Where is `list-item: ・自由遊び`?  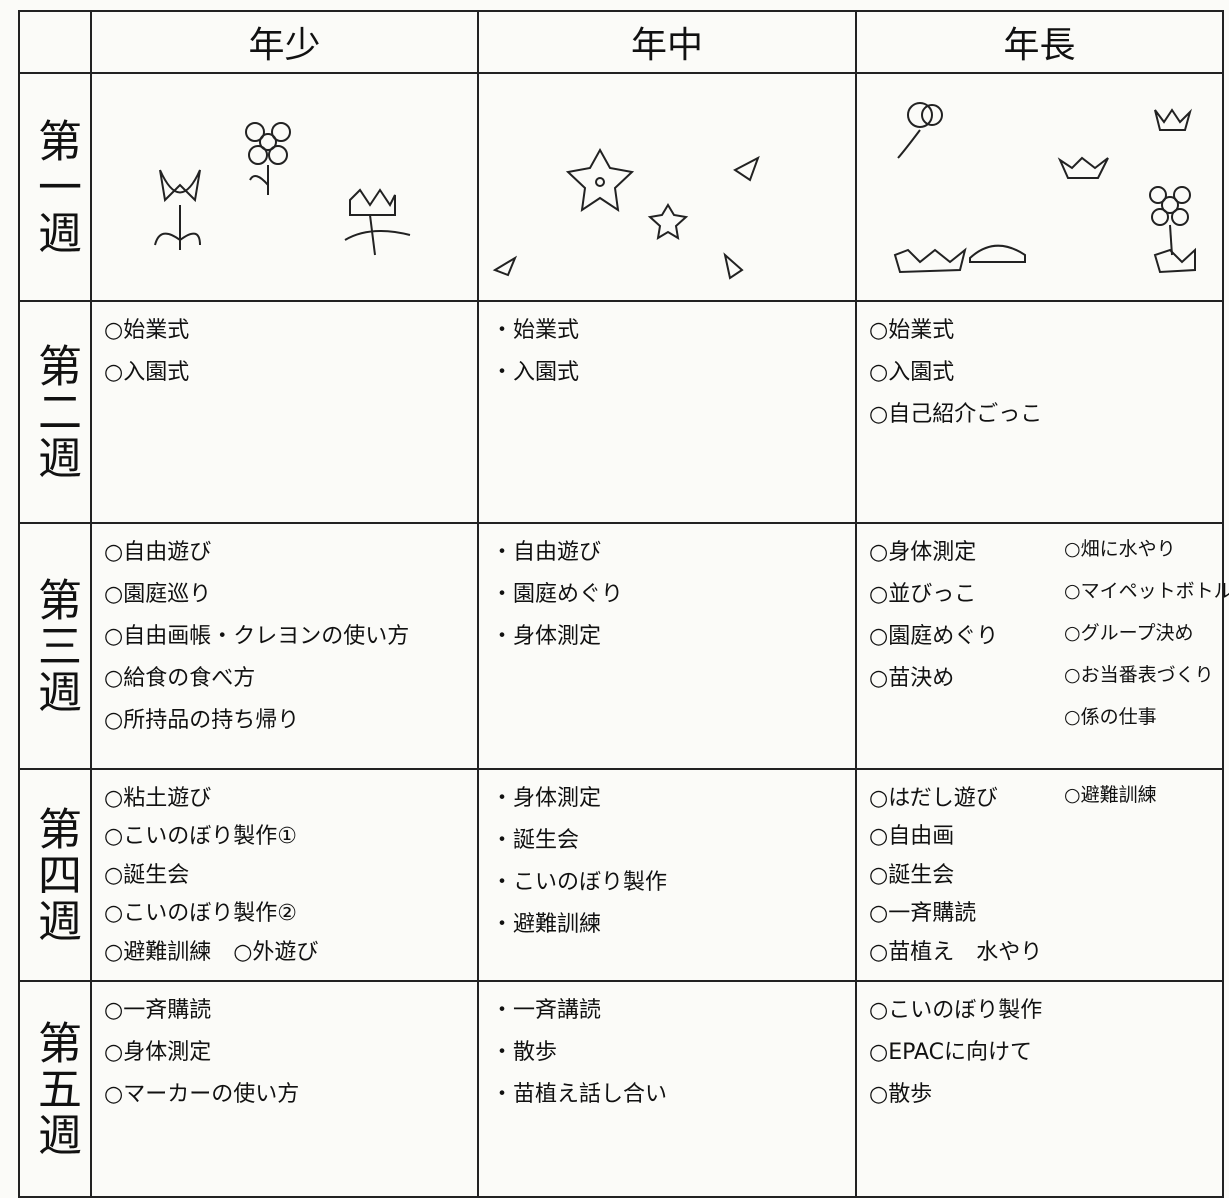 list-item: ・自由遊び is located at coordinates (546, 552).